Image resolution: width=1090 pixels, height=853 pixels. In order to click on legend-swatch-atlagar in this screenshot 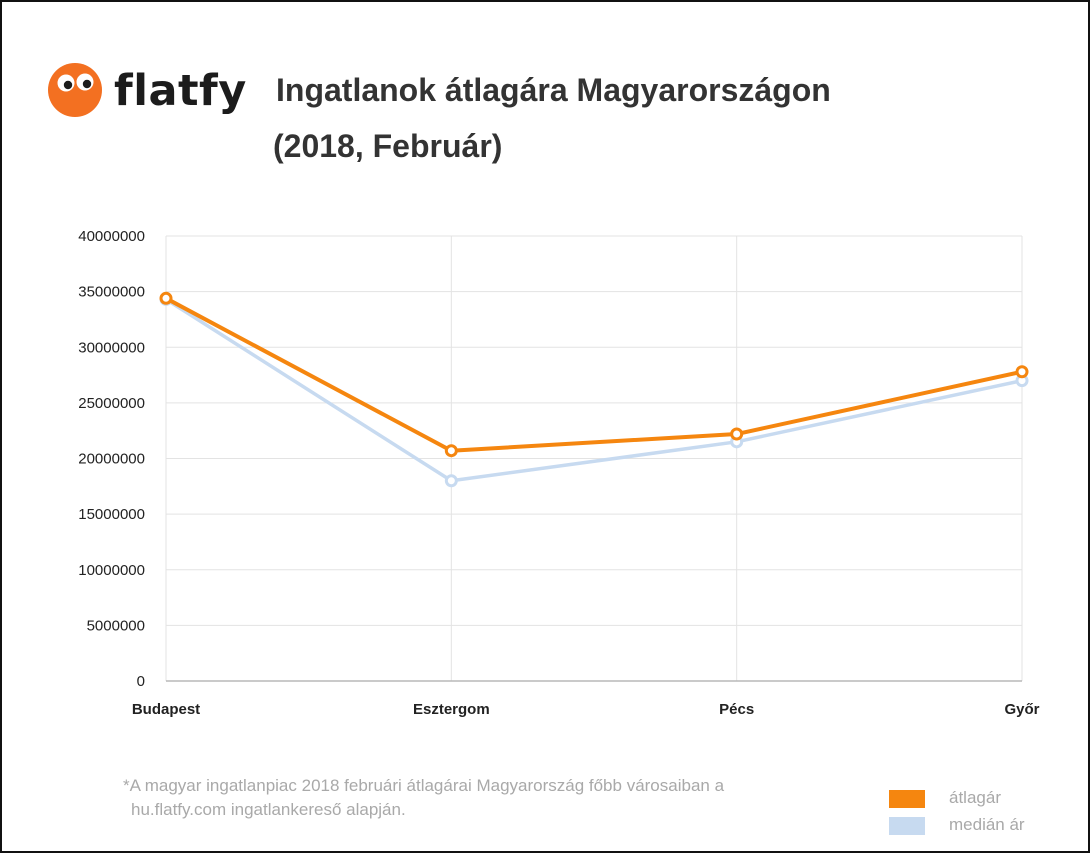, I will do `click(907, 799)`.